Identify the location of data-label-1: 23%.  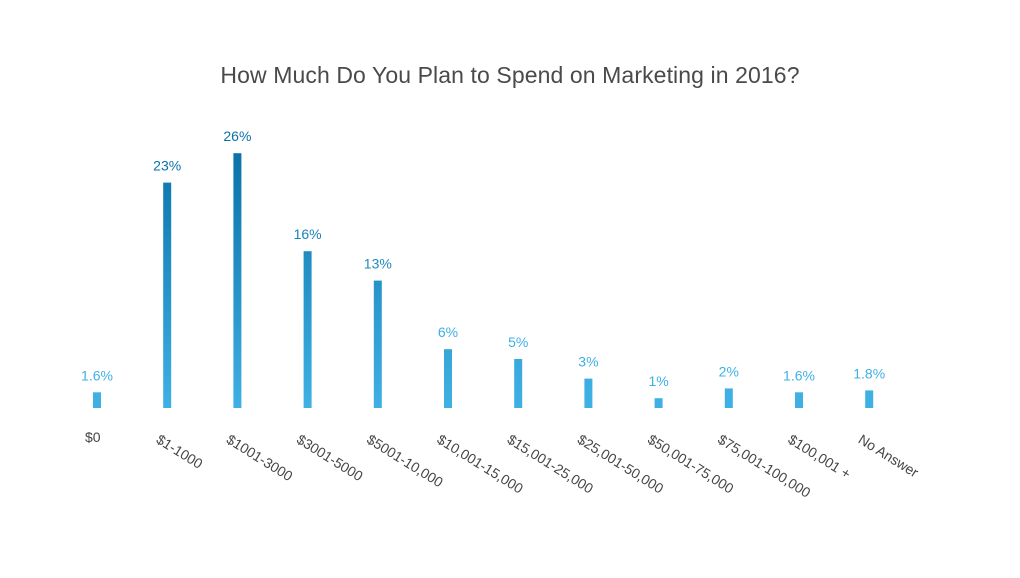
(167, 166).